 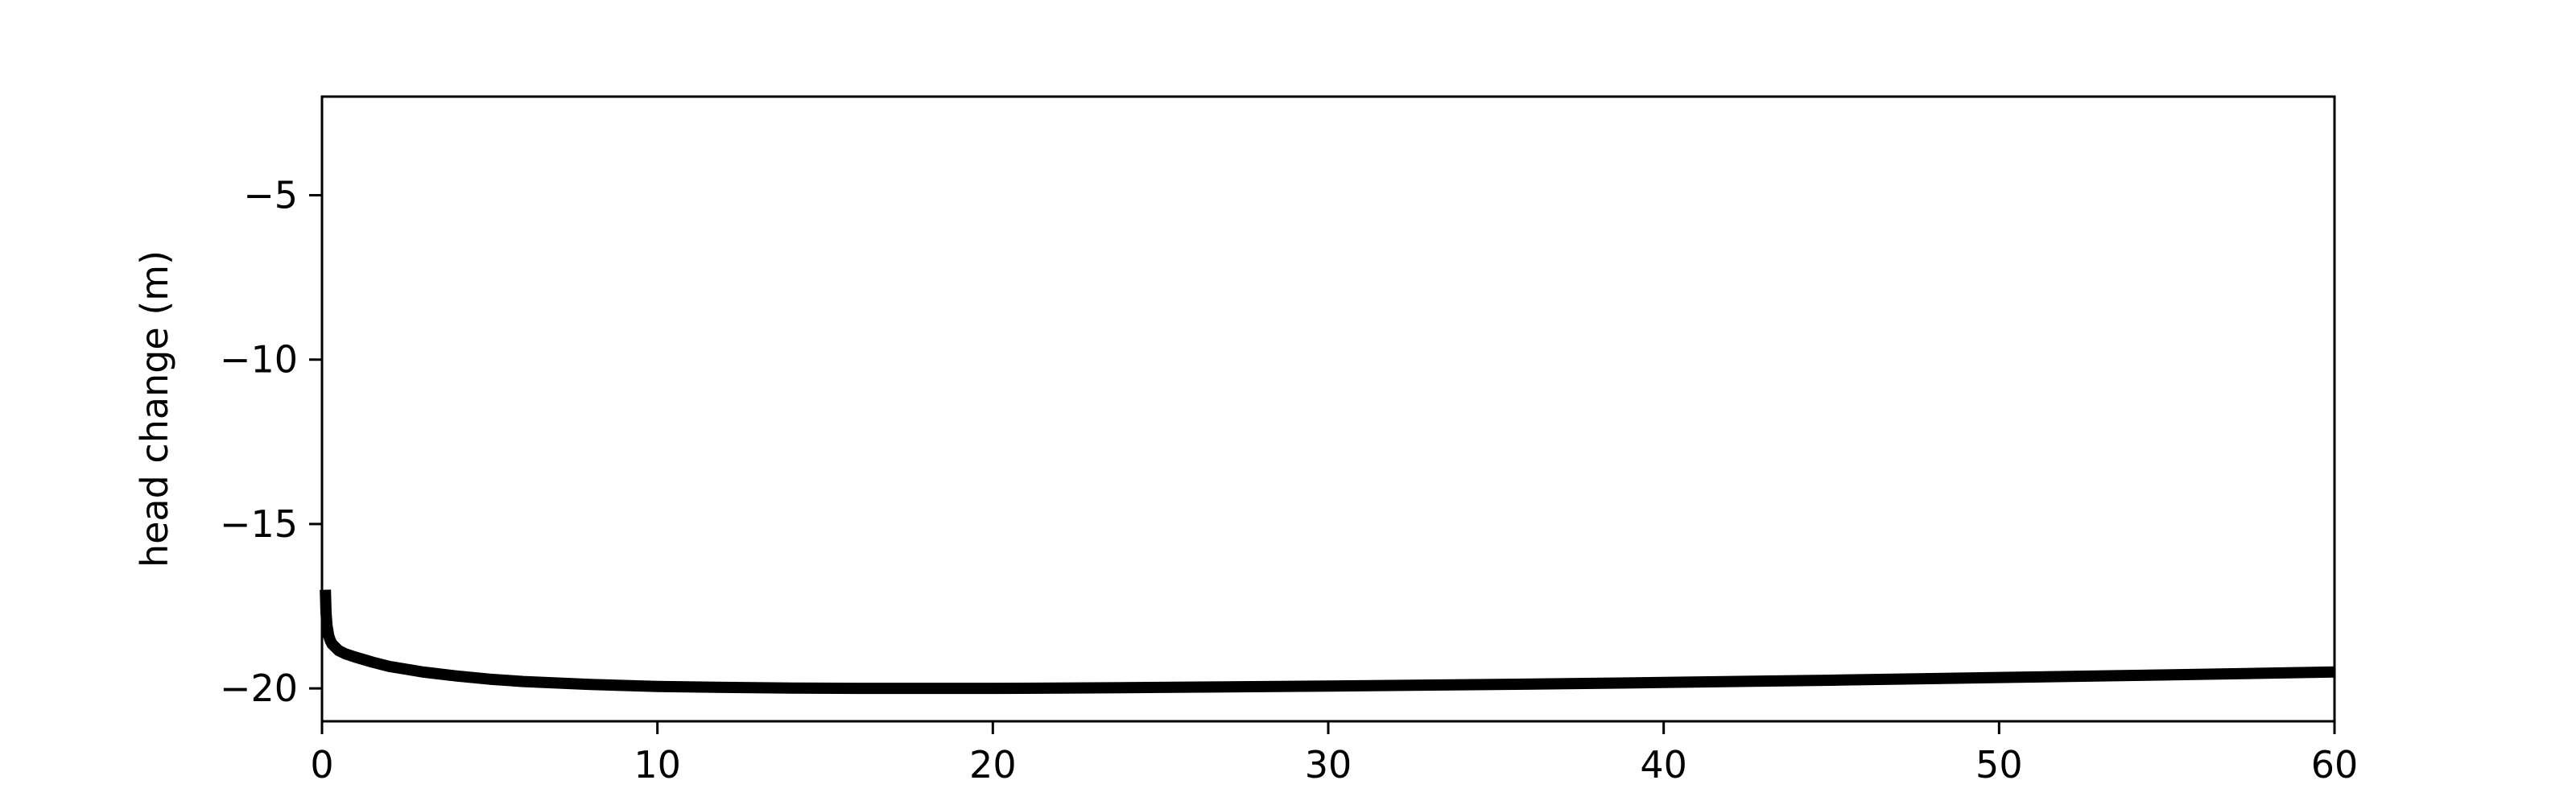 I want to click on x-tick-label: 40, so click(x=1663, y=764).